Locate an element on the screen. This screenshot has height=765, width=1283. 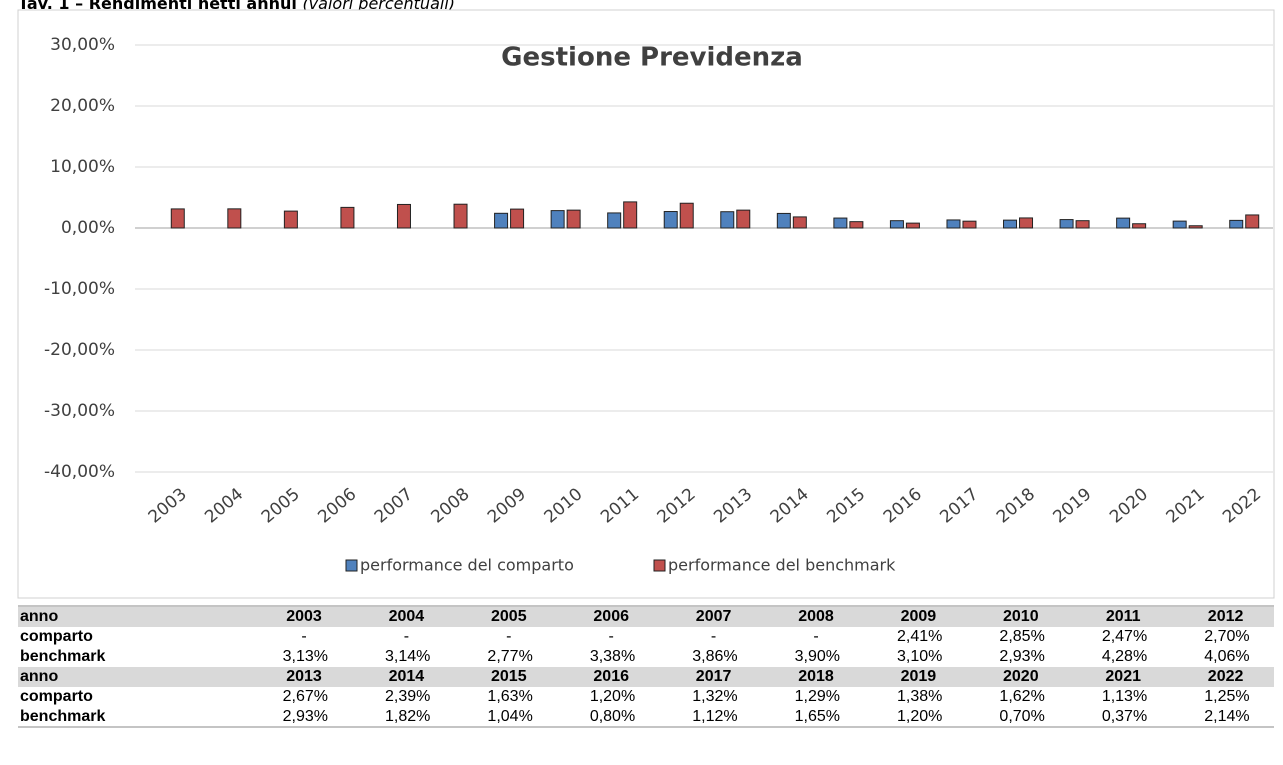
table-year: 2012 is located at coordinates (1226, 616).